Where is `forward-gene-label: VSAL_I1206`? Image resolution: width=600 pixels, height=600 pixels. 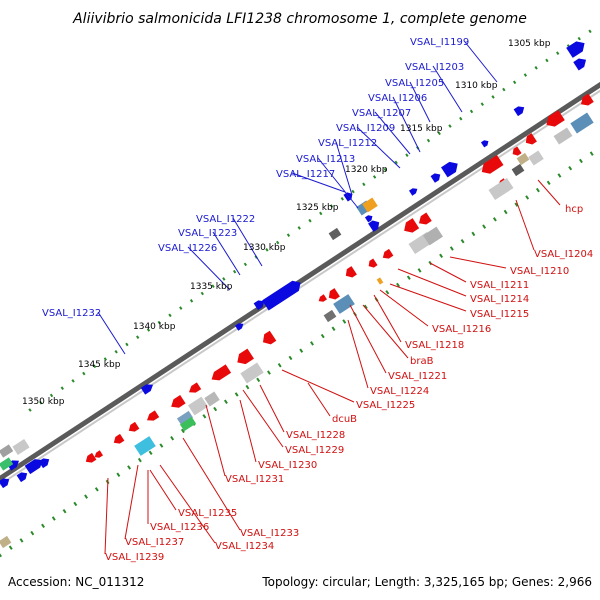
forward-gene-label: VSAL_I1206 is located at coordinates (397, 98).